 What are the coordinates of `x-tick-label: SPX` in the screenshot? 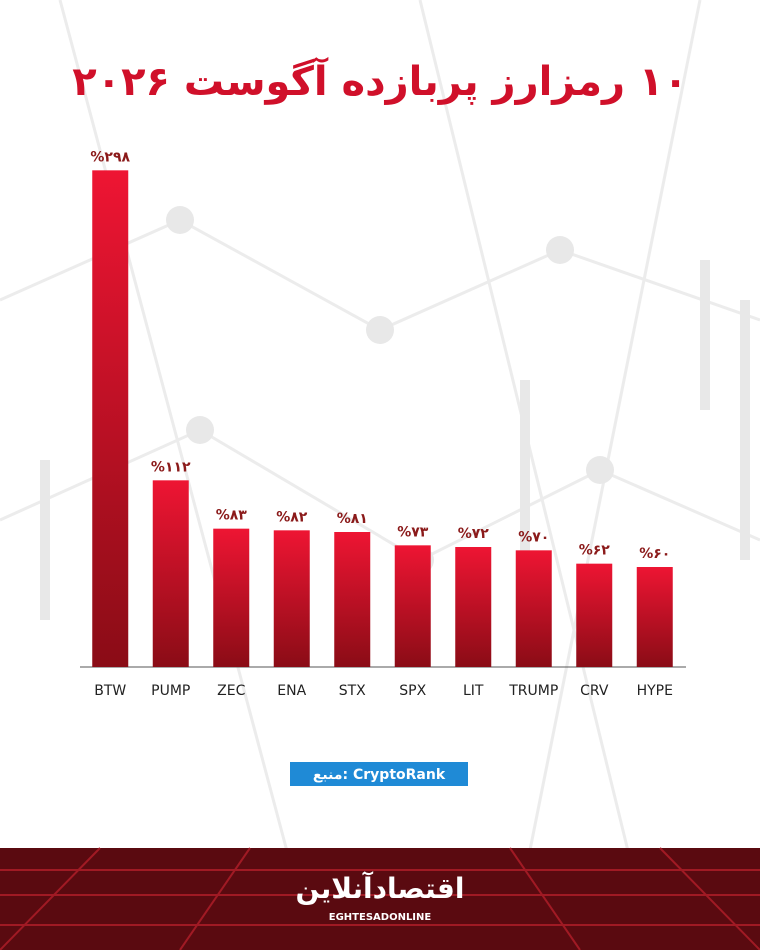 It's located at (412, 691).